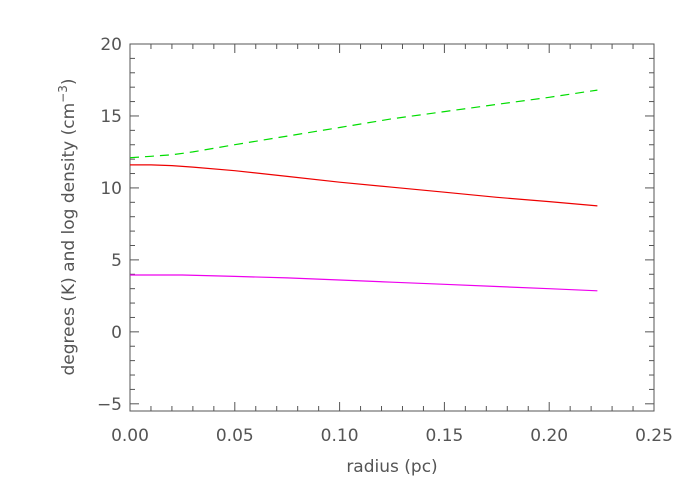 The height and width of the screenshot is (498, 692). Describe the element at coordinates (116, 261) in the screenshot. I see `y-tick-label: 5` at that location.